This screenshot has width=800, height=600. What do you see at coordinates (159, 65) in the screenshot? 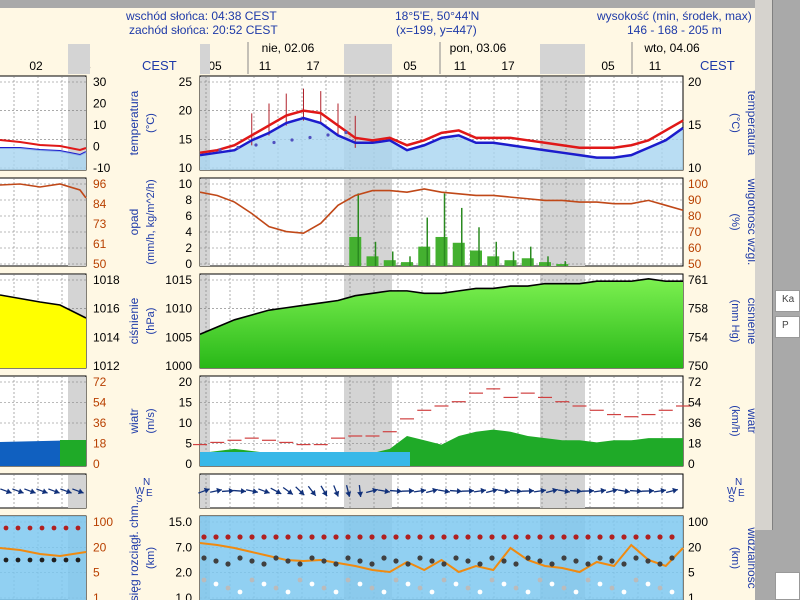
I see `timezone-left: CEST` at bounding box center [159, 65].